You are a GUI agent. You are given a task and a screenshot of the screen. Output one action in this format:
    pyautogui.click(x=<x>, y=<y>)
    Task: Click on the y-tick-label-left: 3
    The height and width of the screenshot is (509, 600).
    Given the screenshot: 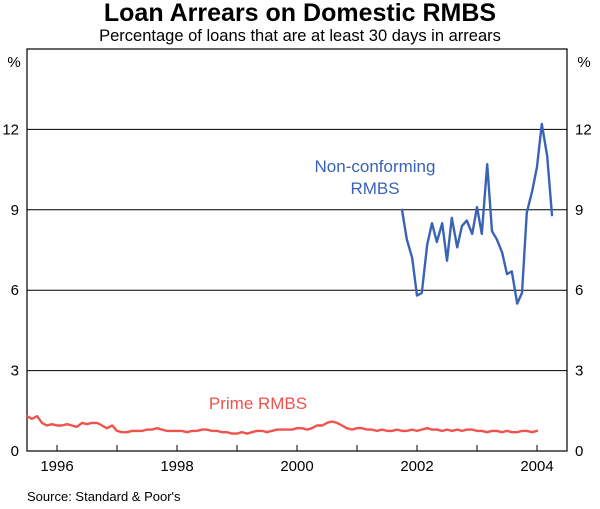 What is the action you would take?
    pyautogui.click(x=15, y=371)
    